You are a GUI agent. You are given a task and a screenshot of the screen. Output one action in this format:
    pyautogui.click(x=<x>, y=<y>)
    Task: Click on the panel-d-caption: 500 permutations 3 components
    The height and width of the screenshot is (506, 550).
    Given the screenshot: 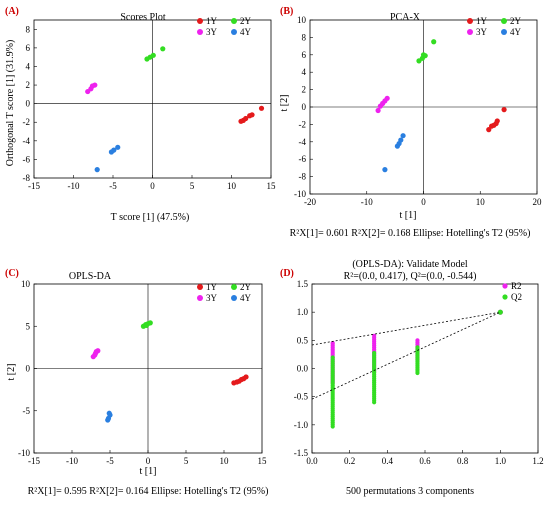 What is the action you would take?
    pyautogui.click(x=410, y=491)
    